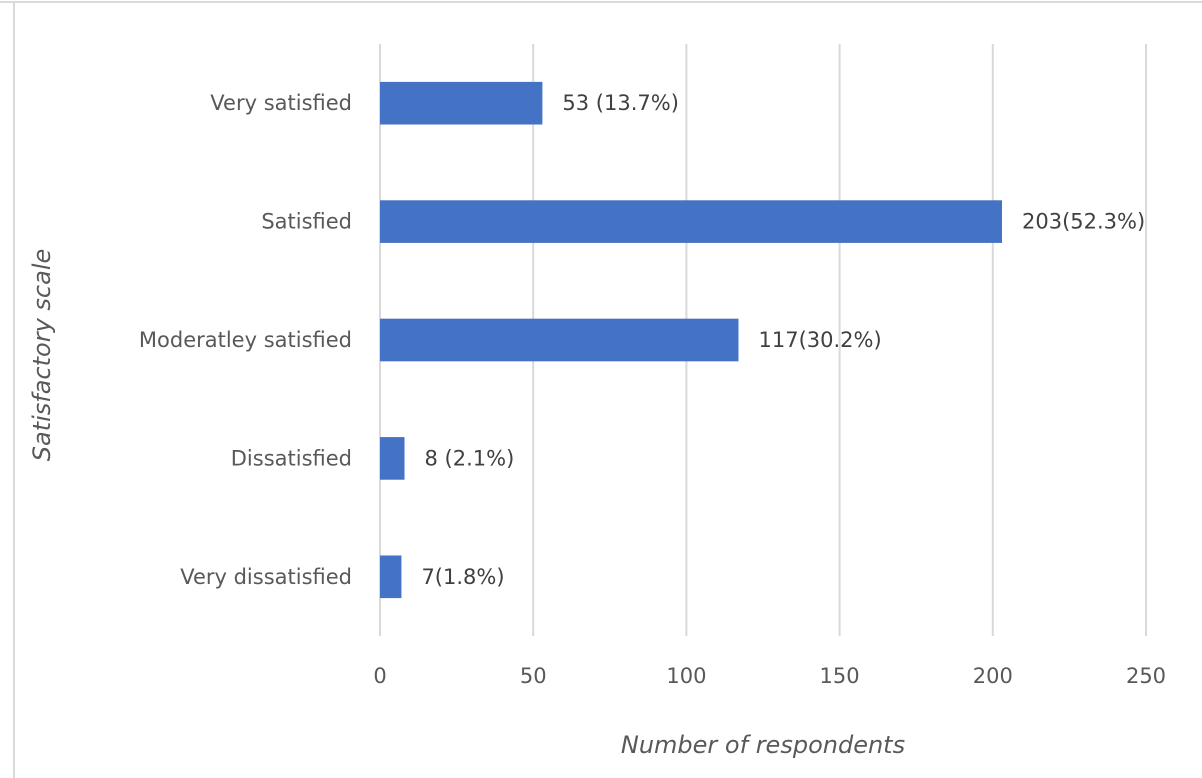 The height and width of the screenshot is (778, 1202). I want to click on category-label-satisfied: Satisfied, so click(306, 222).